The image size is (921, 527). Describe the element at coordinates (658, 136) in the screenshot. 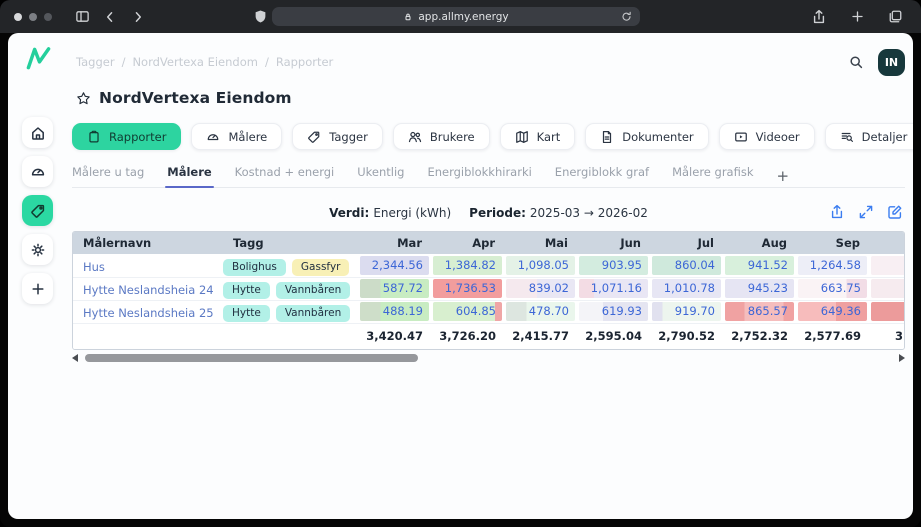

I see `tab-button-label: Dokumenter` at that location.